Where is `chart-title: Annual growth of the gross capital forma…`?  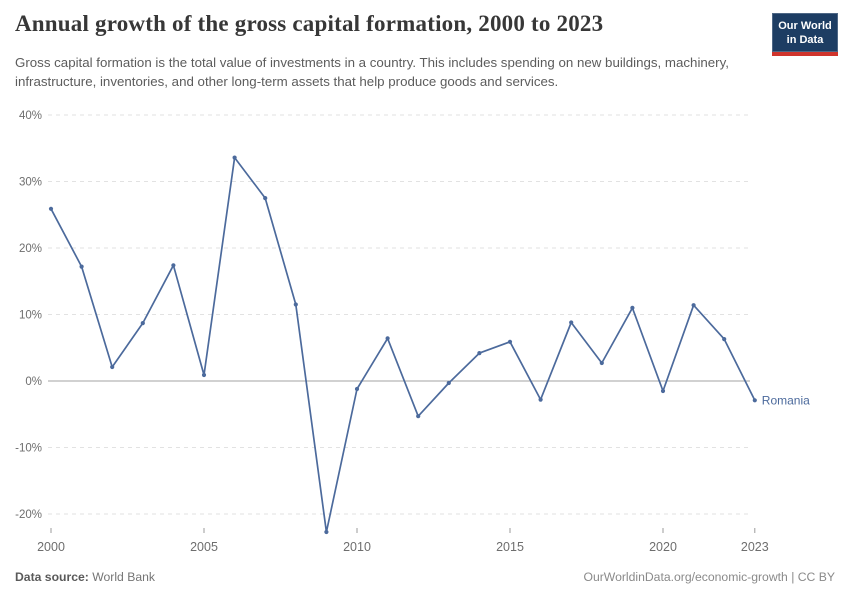
chart-title: Annual growth of the gross capital forma… is located at coordinates (309, 23).